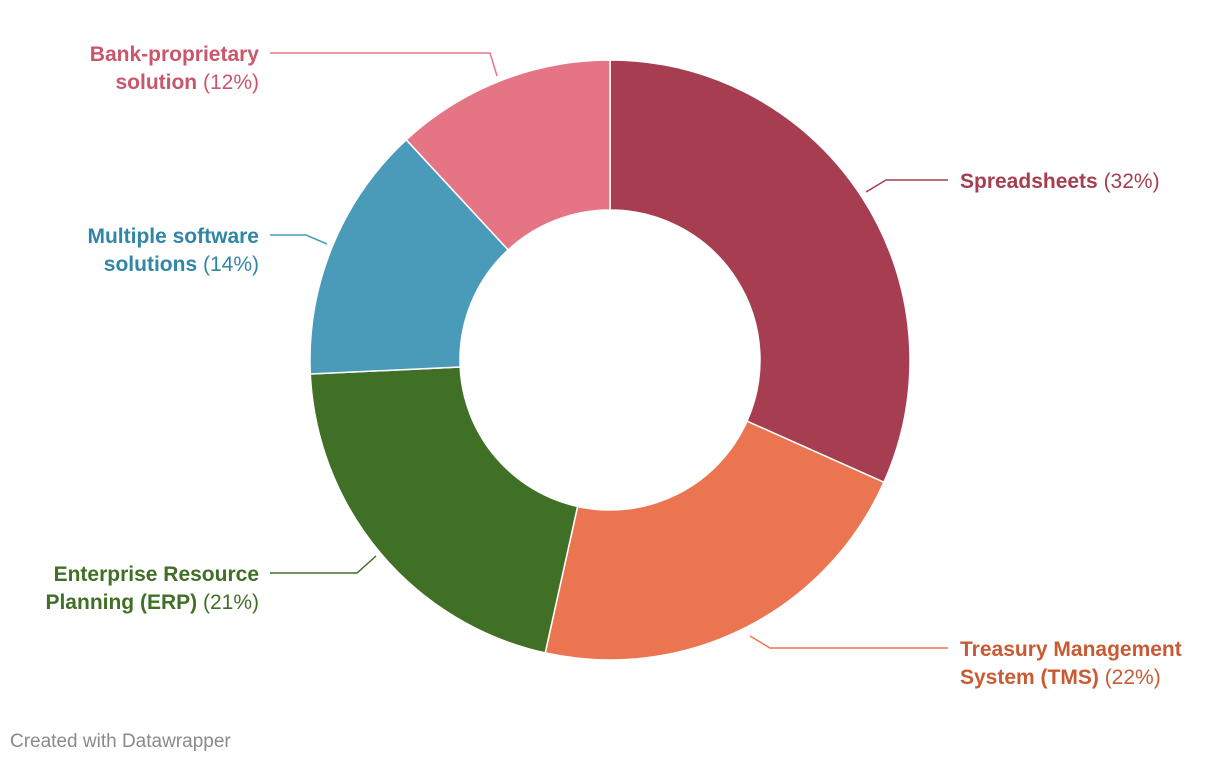 Image resolution: width=1220 pixels, height=766 pixels. Describe the element at coordinates (173, 236) in the screenshot. I see `slice-label-name: Multiple software` at that location.